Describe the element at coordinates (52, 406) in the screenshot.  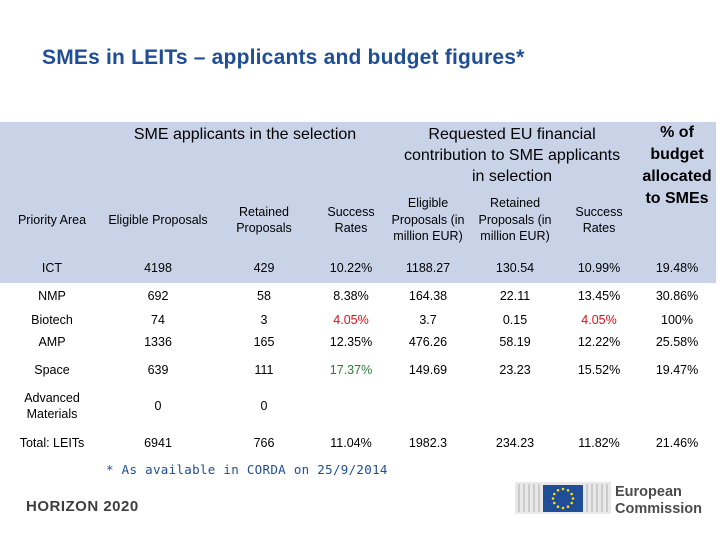
I see `cell-area: Advanced Materials` at that location.